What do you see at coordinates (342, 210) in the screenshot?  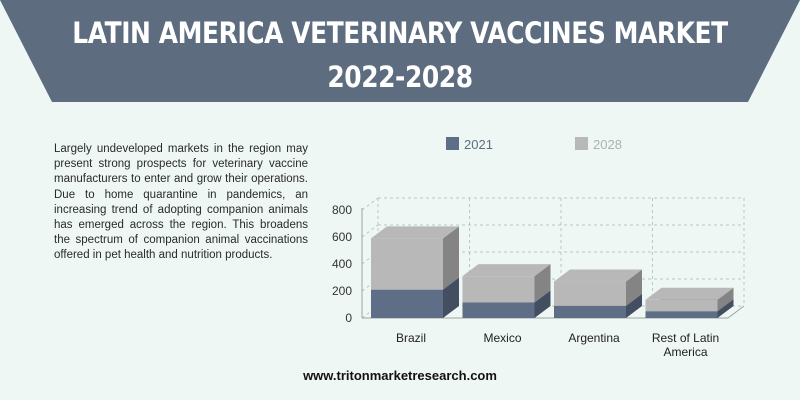 I see `y-tick-label: 800` at bounding box center [342, 210].